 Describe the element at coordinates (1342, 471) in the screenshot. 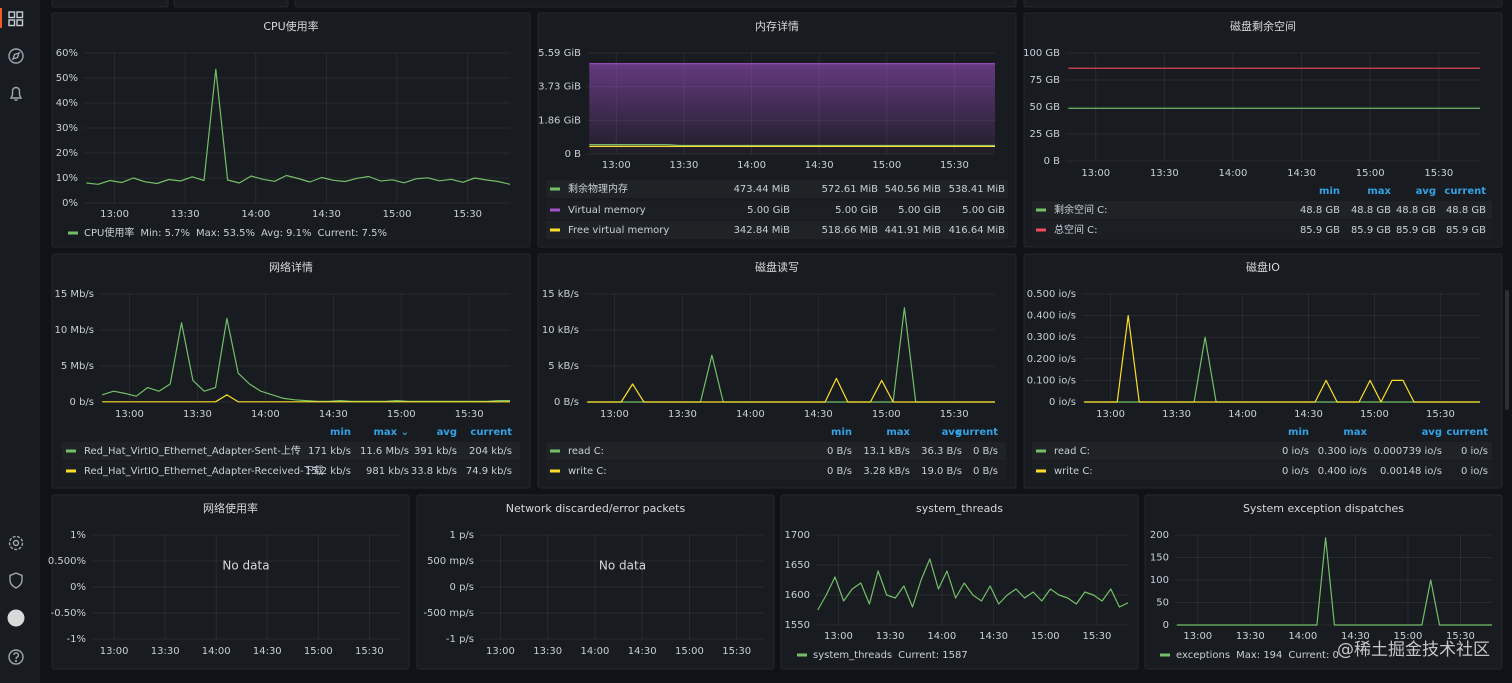

I see `legend-stat: 0.400 io/s` at that location.